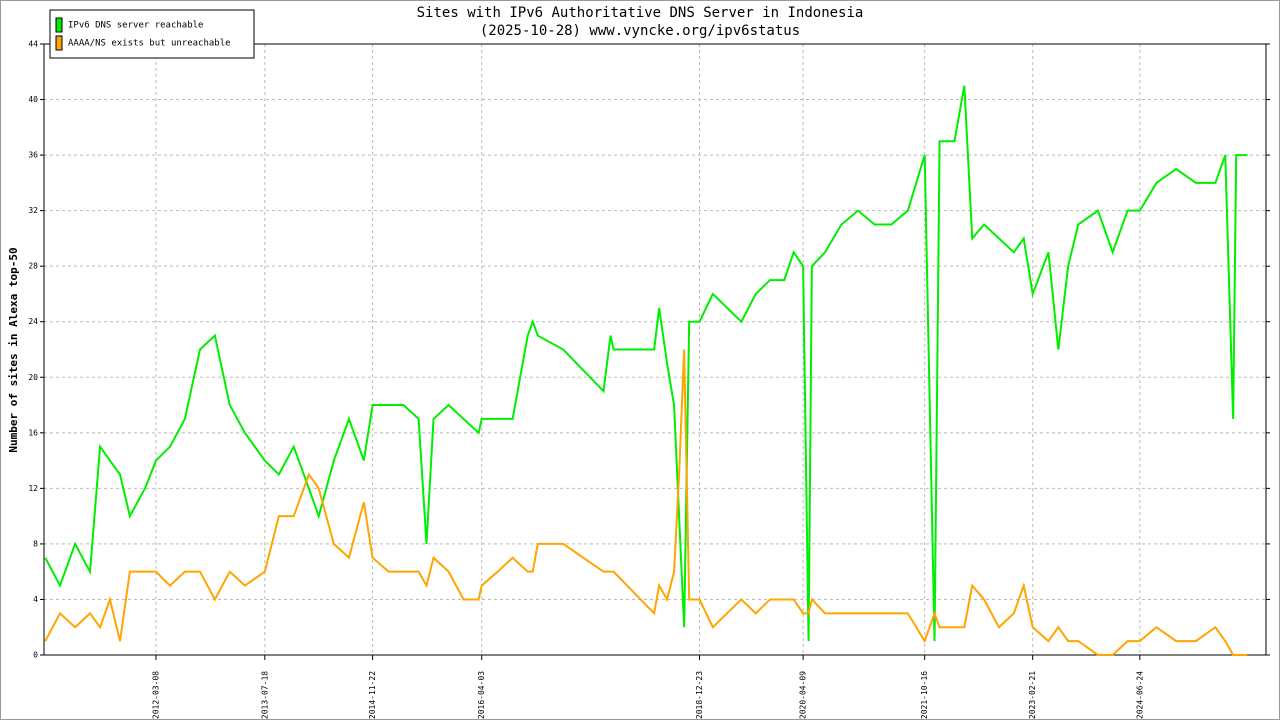 The height and width of the screenshot is (720, 1280). What do you see at coordinates (924, 695) in the screenshot?
I see `x-tick-label: 2021-10-16` at bounding box center [924, 695].